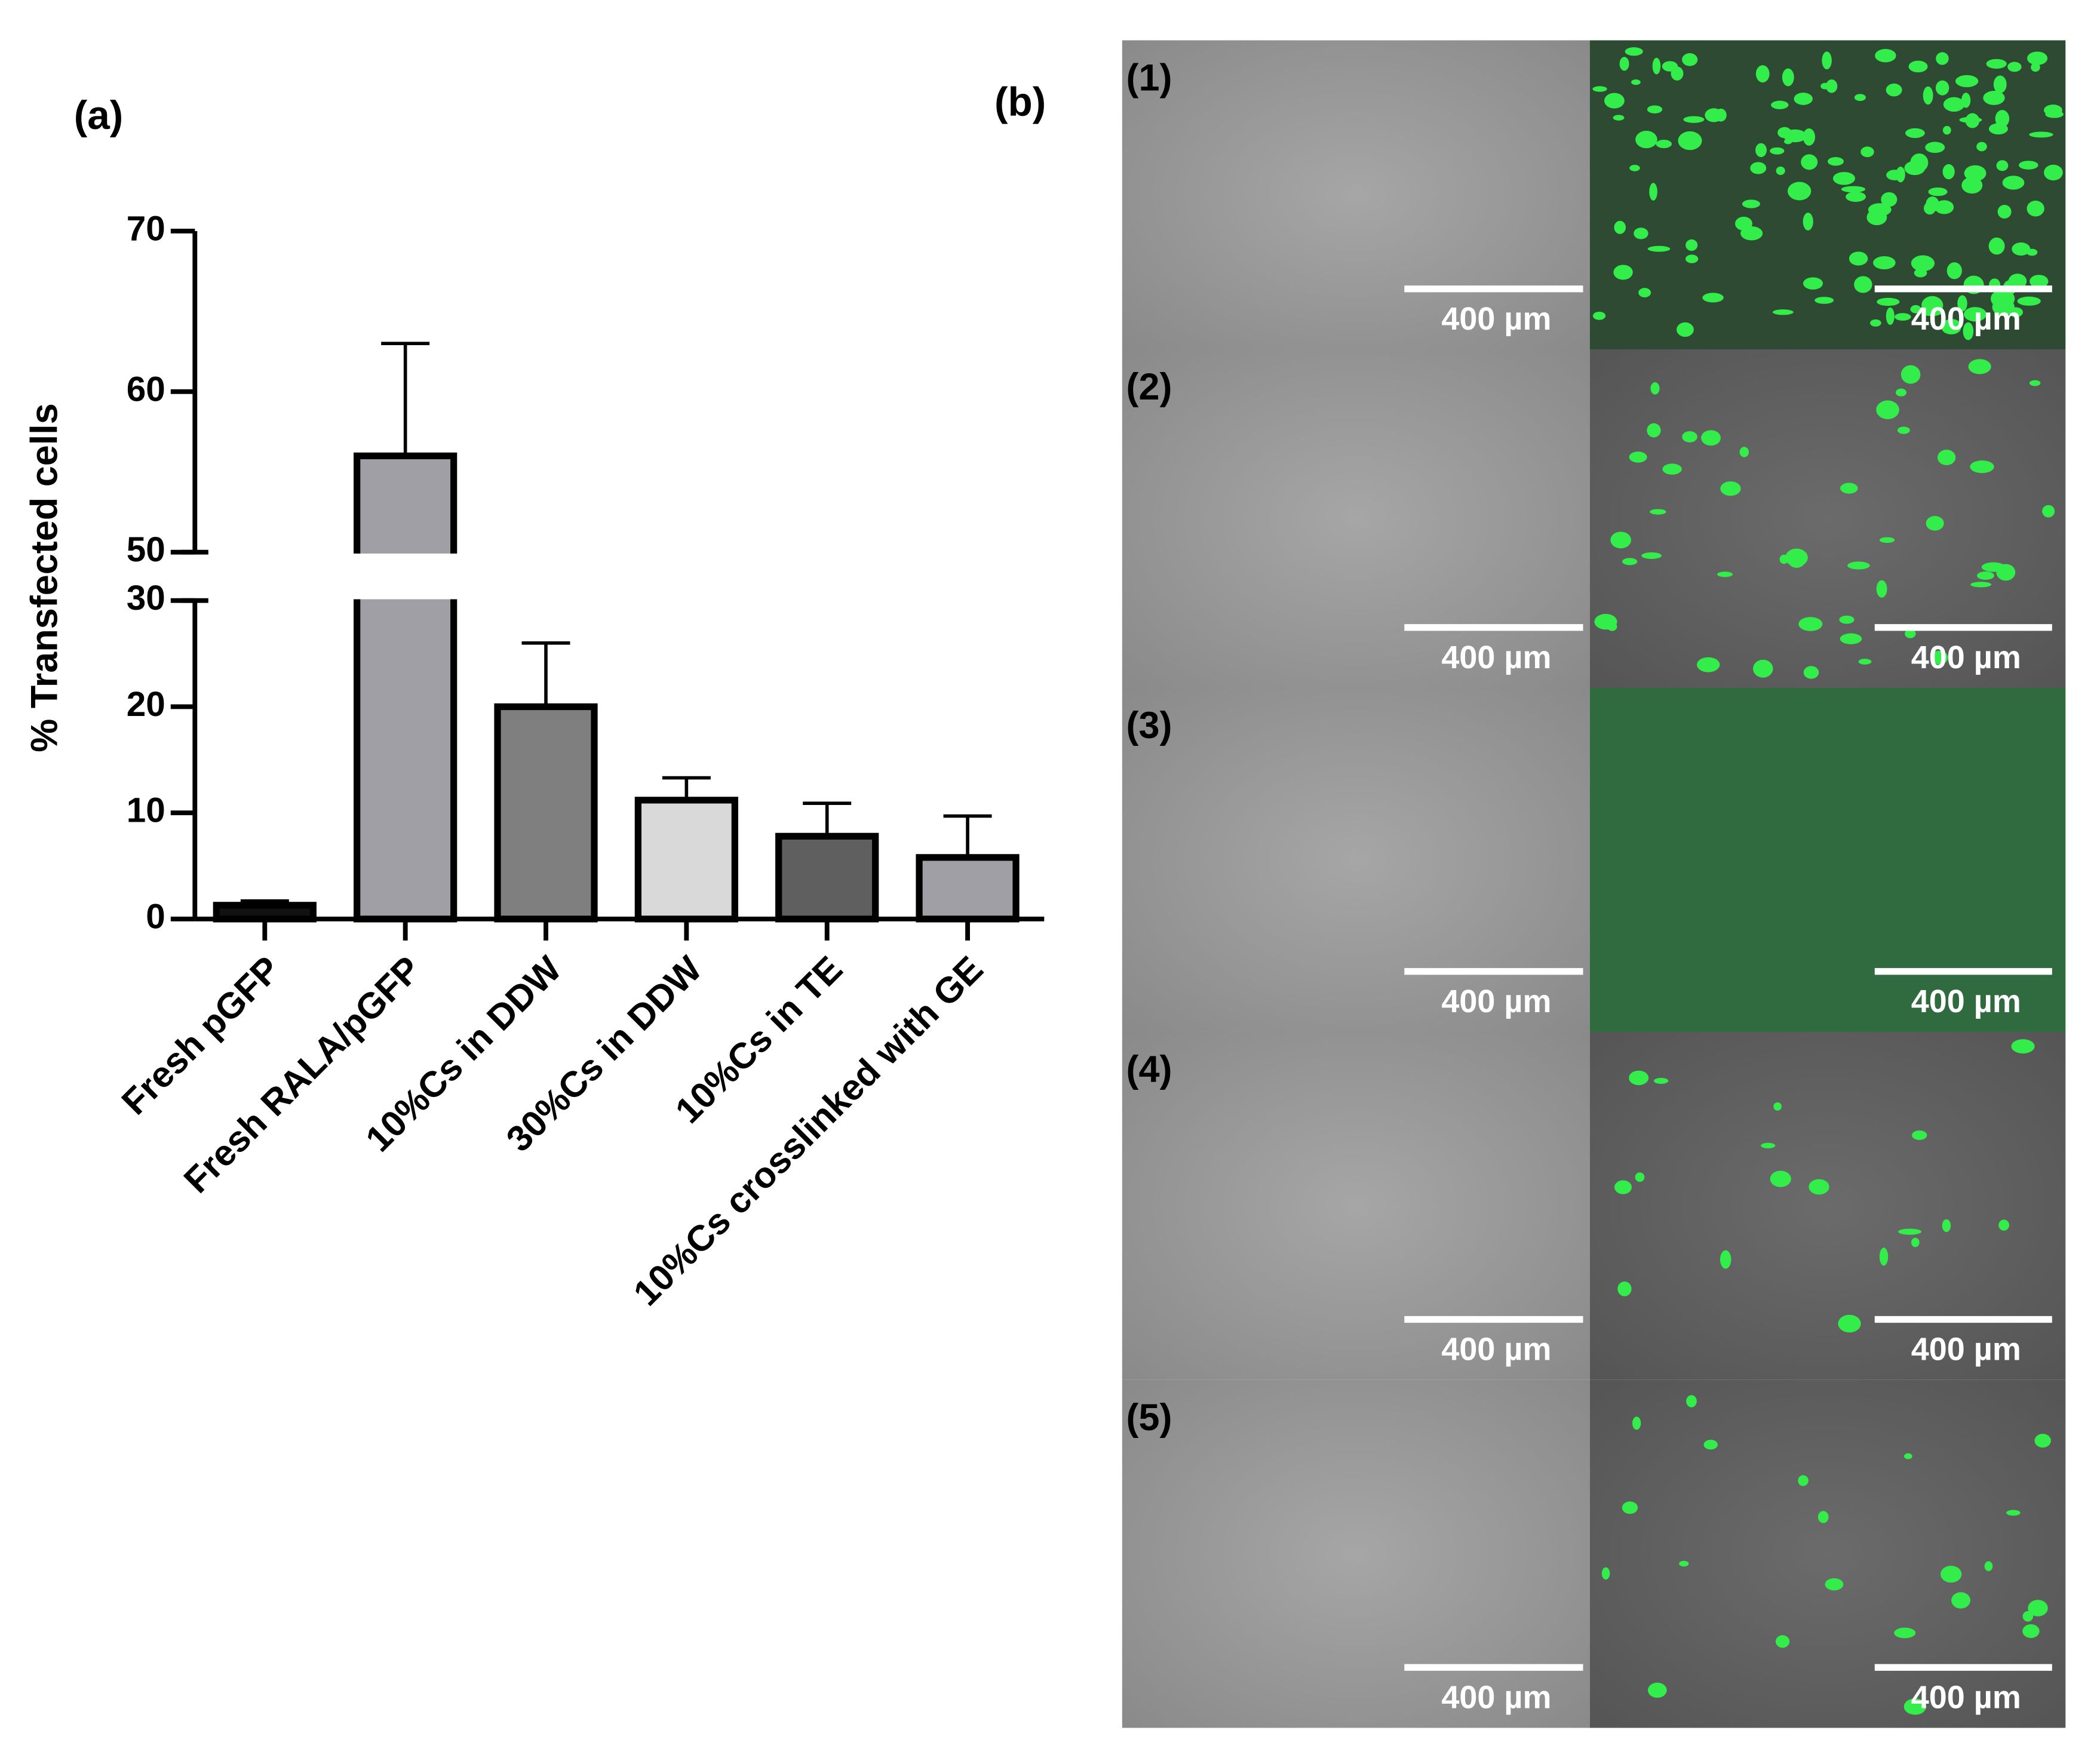 Image resolution: width=2097 pixels, height=1764 pixels. What do you see at coordinates (146, 810) in the screenshot?
I see `y-tick-label: 10` at bounding box center [146, 810].